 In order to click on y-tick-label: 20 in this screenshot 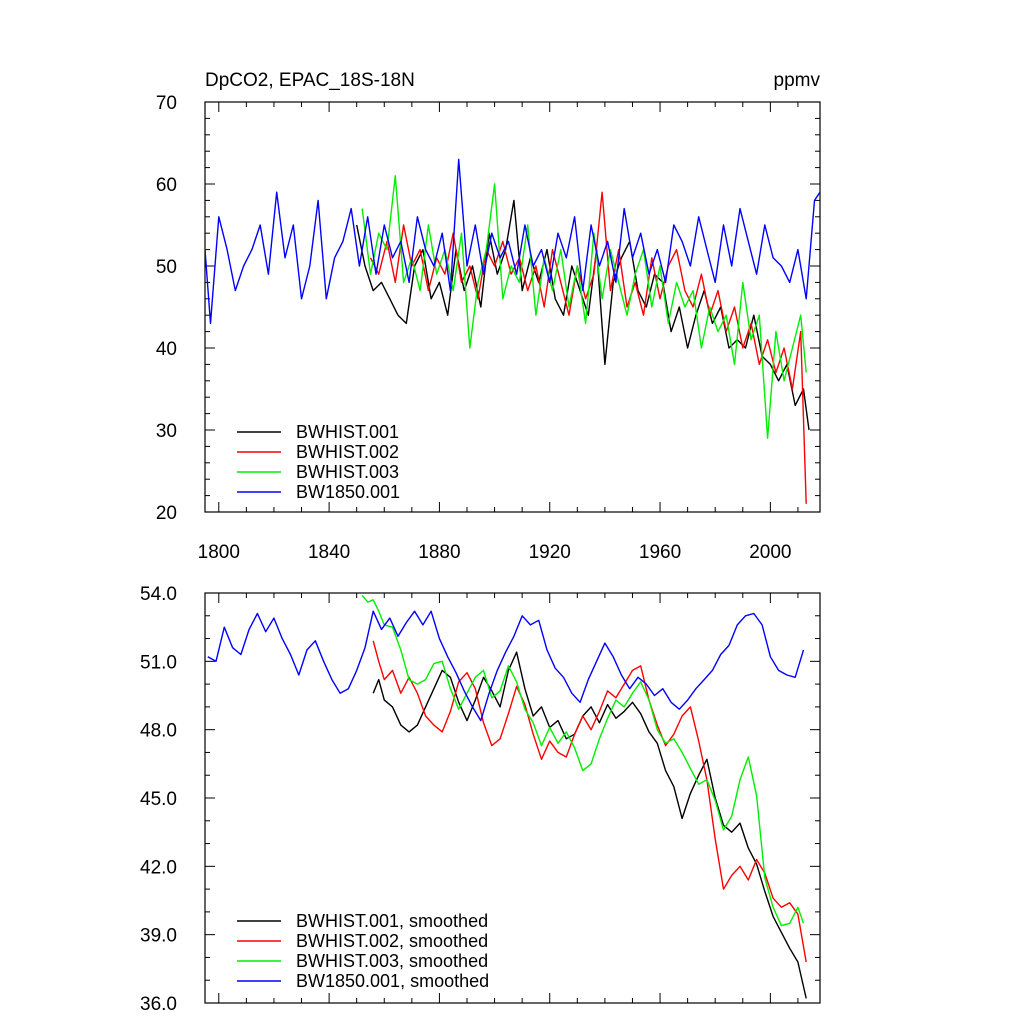, I will do `click(166, 513)`.